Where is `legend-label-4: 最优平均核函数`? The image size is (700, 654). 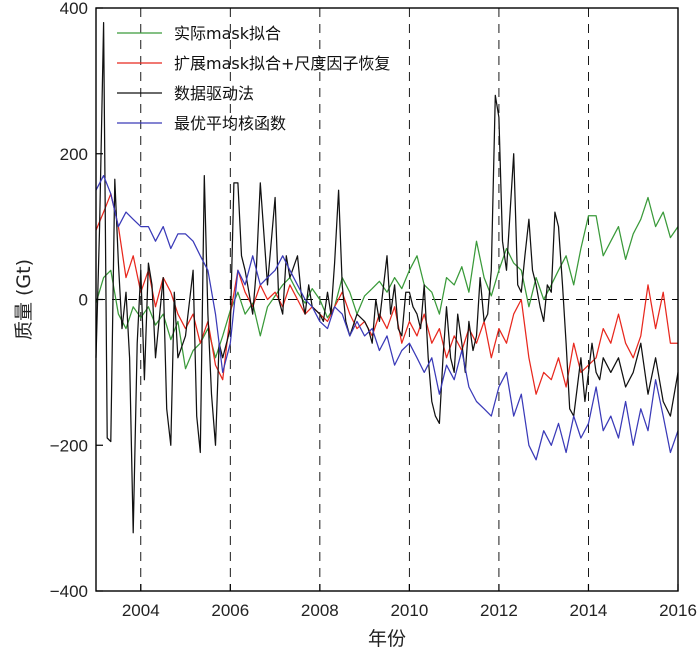 legend-label-4: 最优平均核函数 is located at coordinates (230, 123).